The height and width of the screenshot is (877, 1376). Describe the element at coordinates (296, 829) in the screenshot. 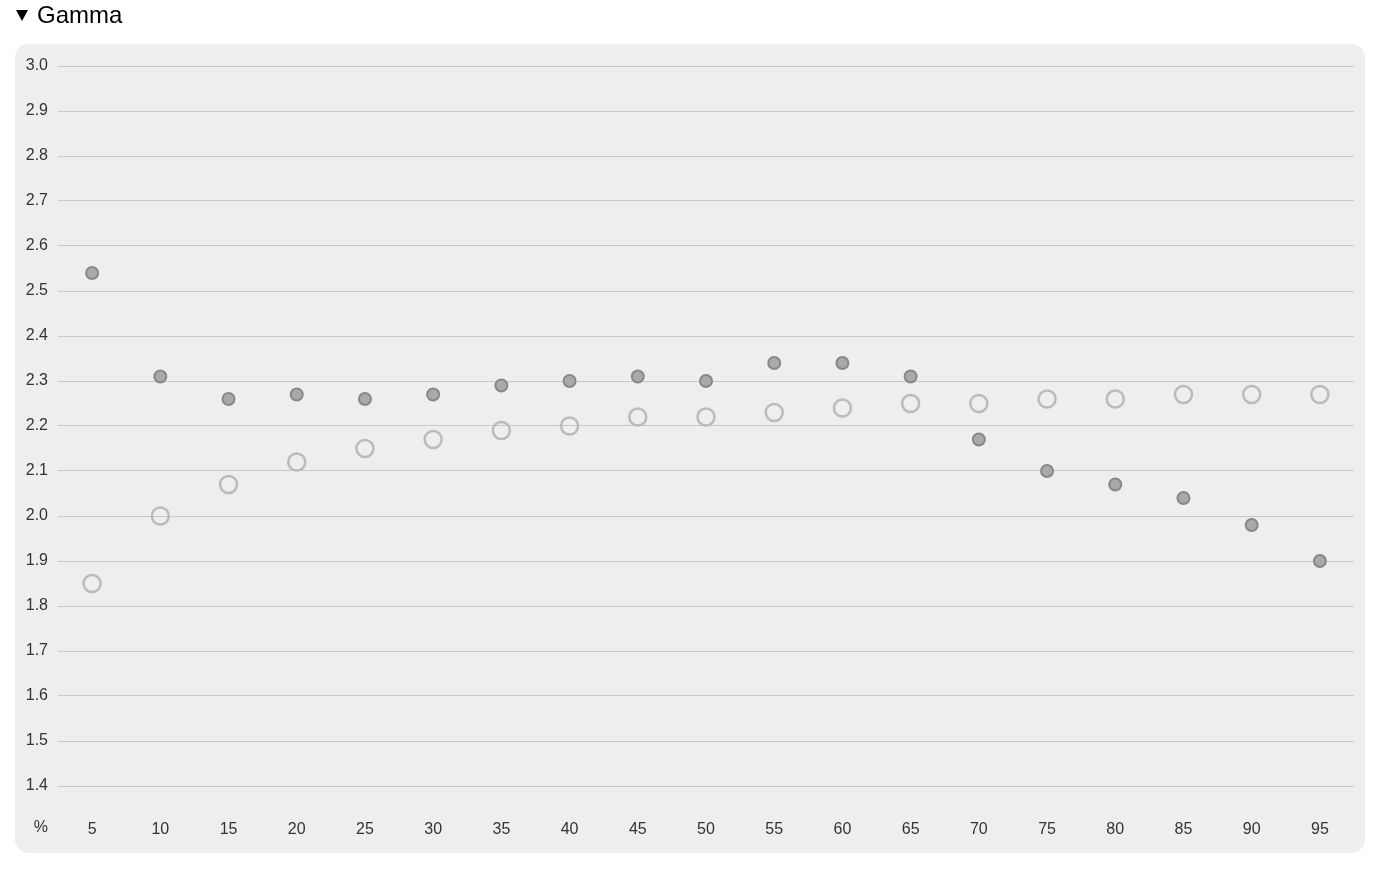

I see `x-tick-label: 20` at that location.